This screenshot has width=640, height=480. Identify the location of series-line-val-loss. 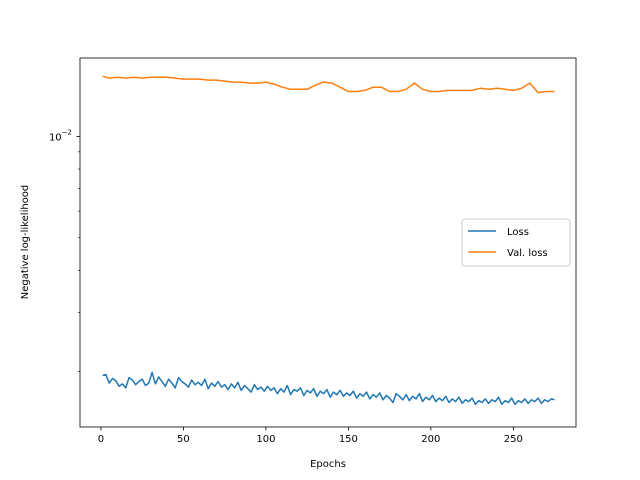
(328, 84).